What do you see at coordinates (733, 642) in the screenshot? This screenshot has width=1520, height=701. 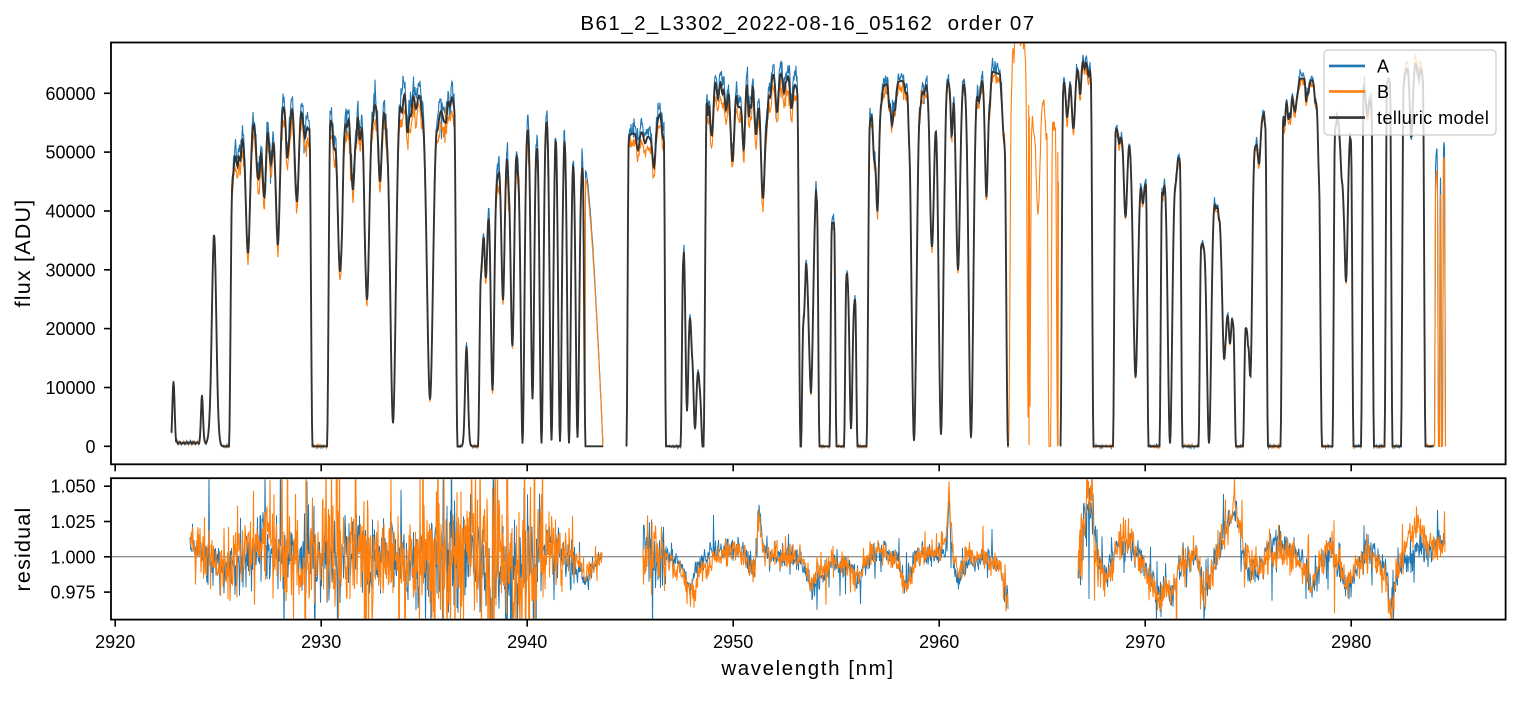 I see `svg-text: 2950` at bounding box center [733, 642].